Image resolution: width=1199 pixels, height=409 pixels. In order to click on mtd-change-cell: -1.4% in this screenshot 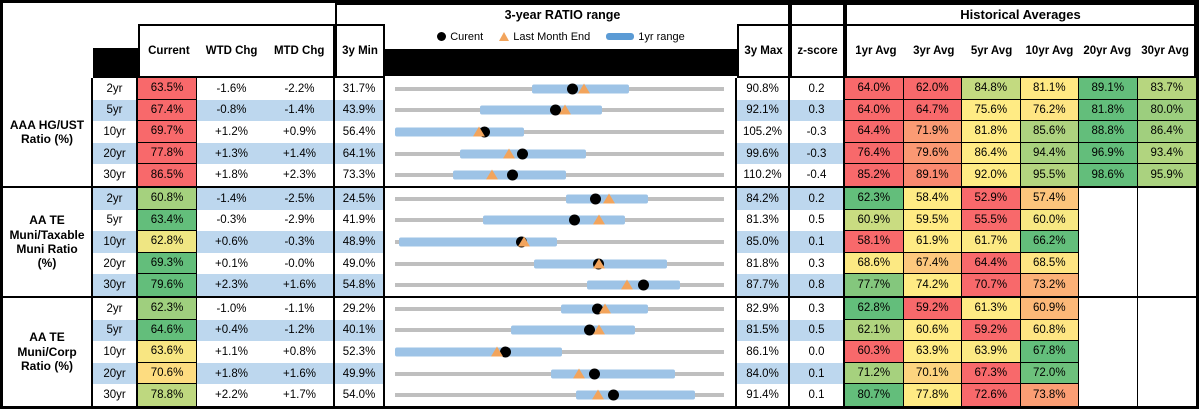, I will do `click(300, 110)`.